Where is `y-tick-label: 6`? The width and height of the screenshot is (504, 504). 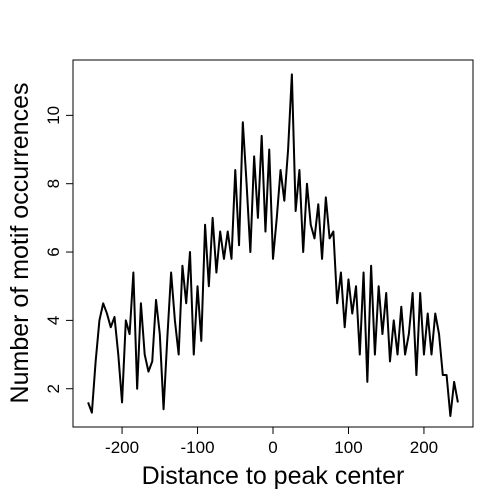 y-tick-label: 6 is located at coordinates (53, 251).